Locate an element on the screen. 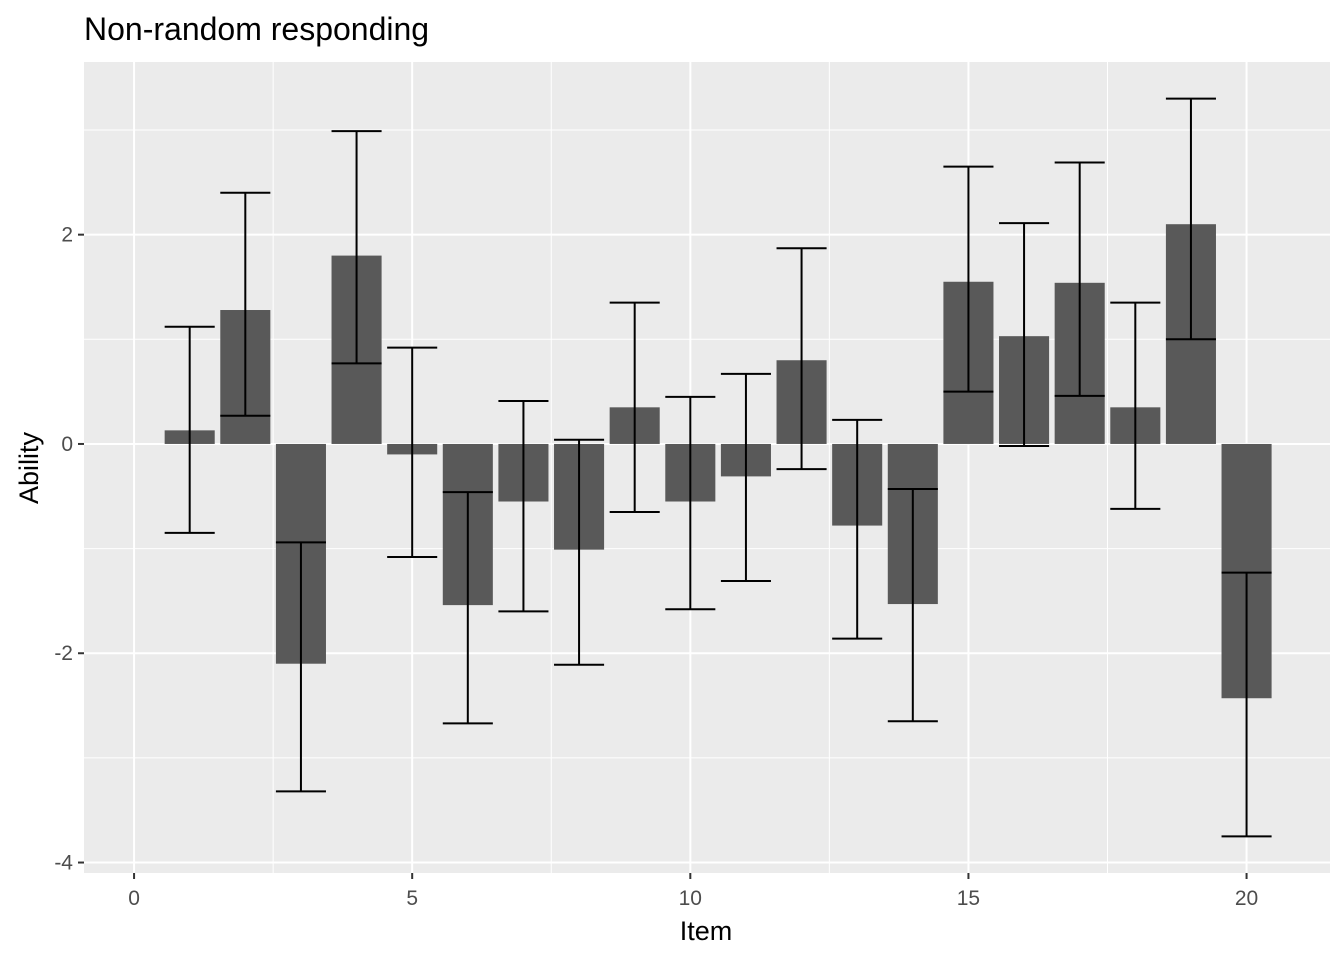 This screenshot has width=1344, height=960. chart-title: Non-random responding is located at coordinates (256, 29).